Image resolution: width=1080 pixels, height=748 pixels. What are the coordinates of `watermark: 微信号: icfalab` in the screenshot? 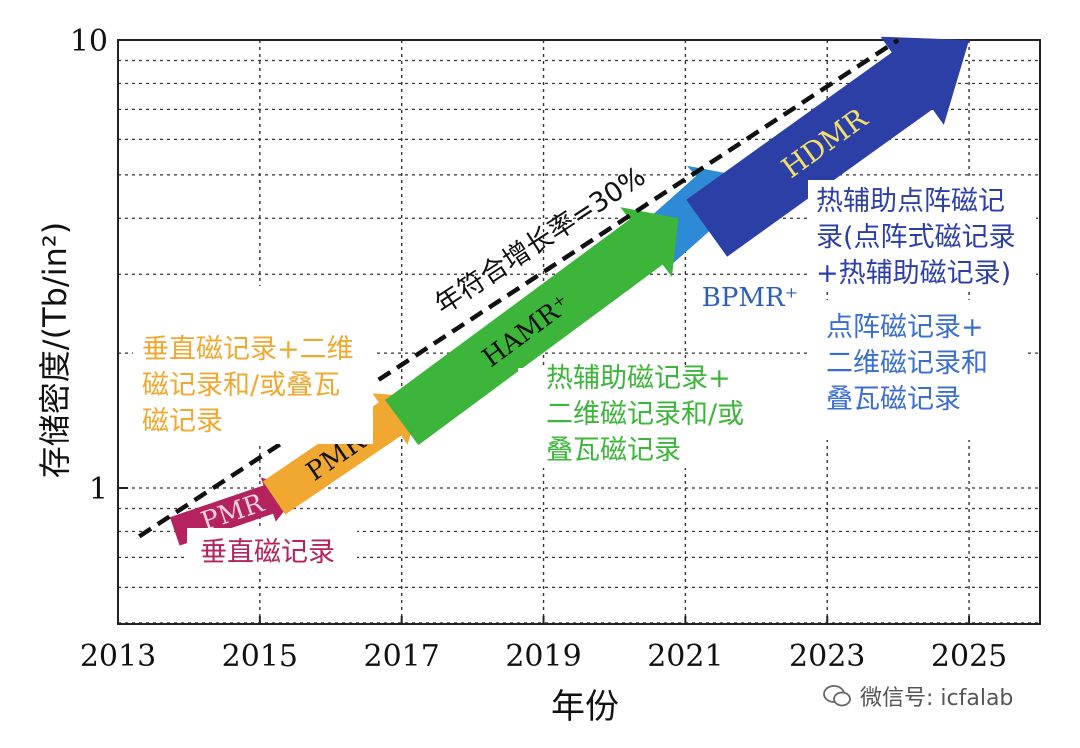 It's located at (917, 696).